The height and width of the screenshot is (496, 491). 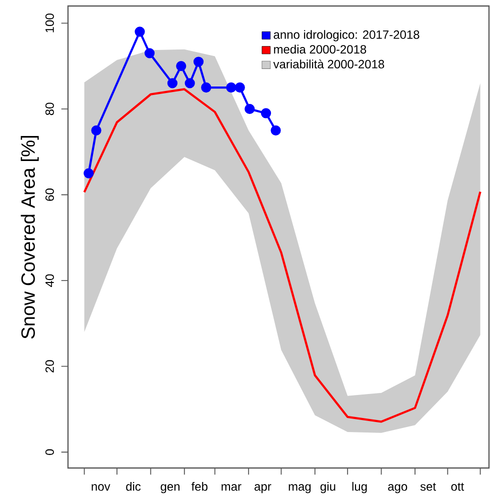 What do you see at coordinates (133, 486) in the screenshot?
I see `x-tick-label: dic` at bounding box center [133, 486].